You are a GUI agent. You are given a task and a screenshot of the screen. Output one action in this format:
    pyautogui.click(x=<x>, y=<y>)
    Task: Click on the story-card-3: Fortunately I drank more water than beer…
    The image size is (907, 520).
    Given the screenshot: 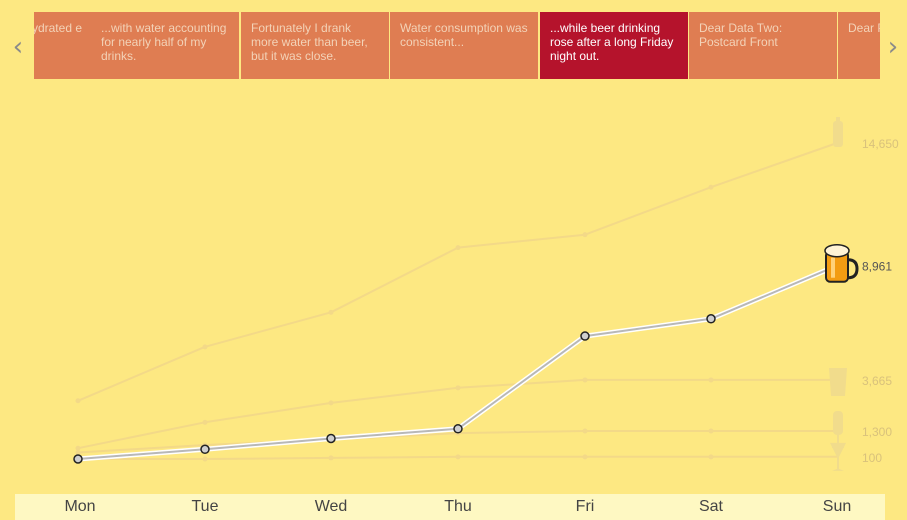 What is the action you would take?
    pyautogui.click(x=315, y=45)
    